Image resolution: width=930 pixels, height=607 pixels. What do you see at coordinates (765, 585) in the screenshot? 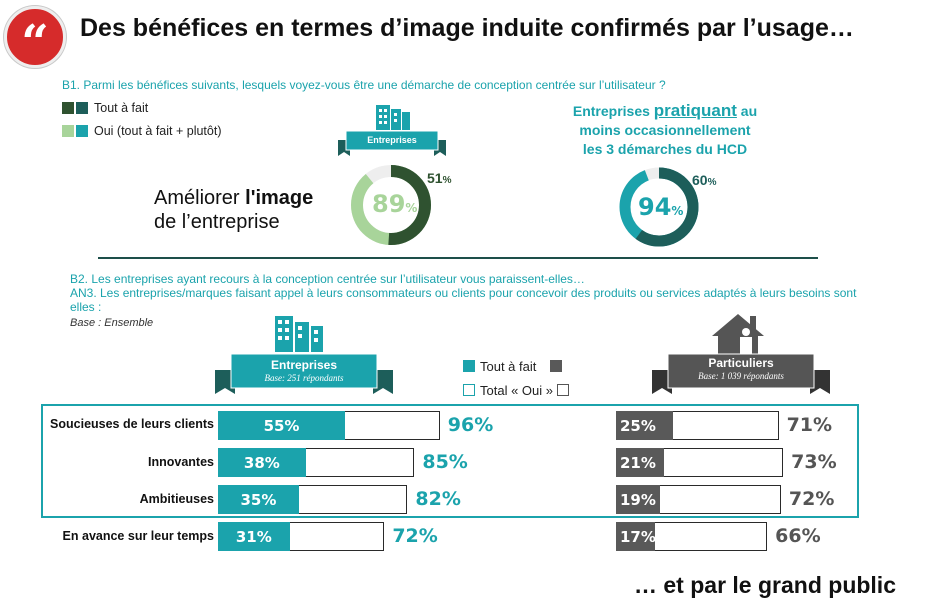
I see `footer-text: … et par le grand public` at bounding box center [765, 585].